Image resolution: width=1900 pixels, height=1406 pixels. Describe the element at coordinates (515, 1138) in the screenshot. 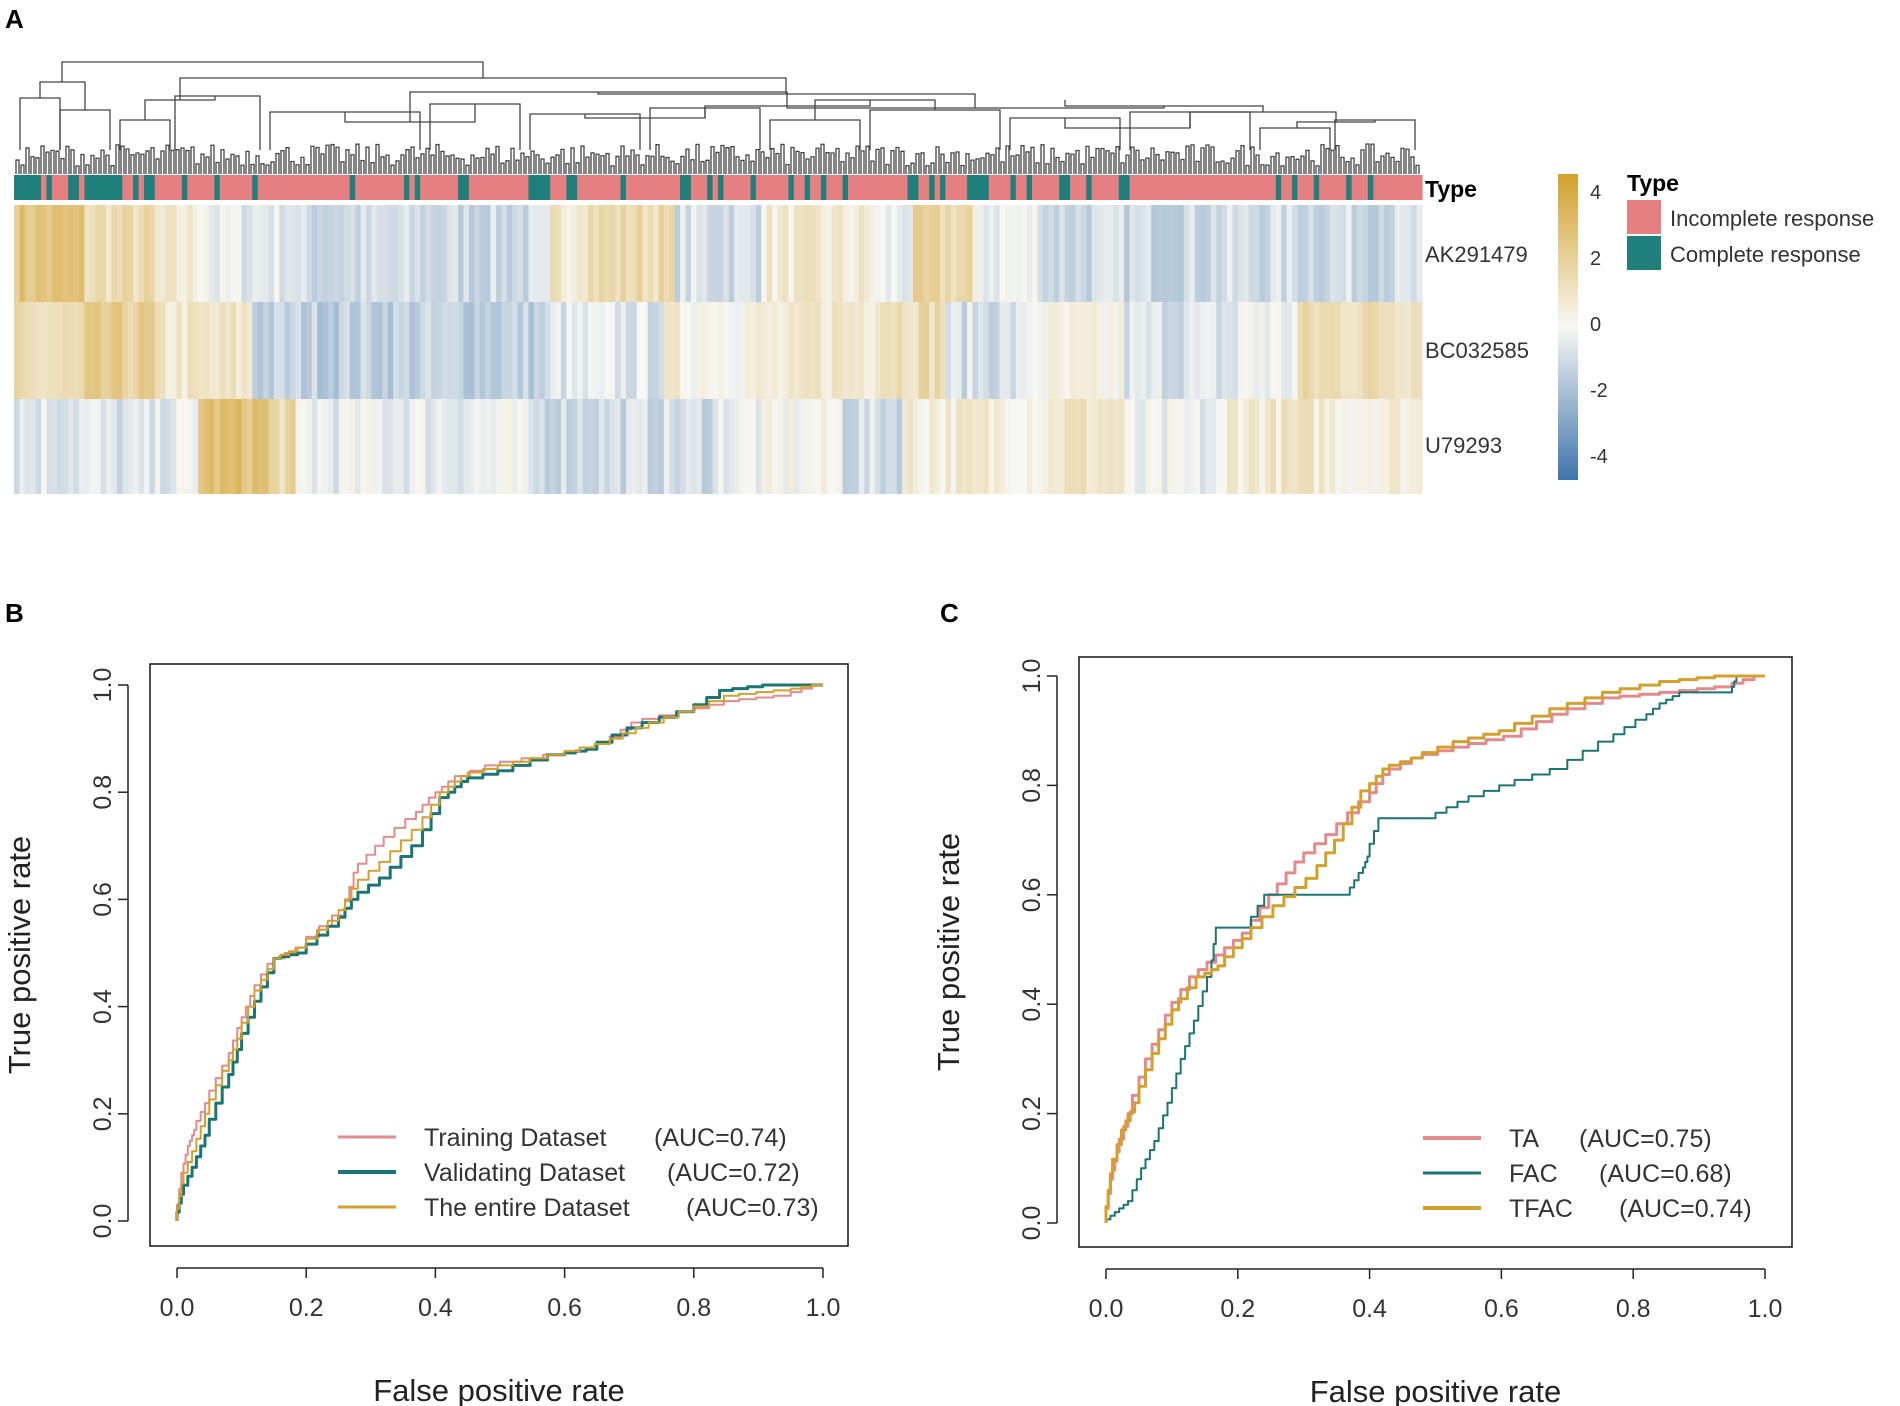

I see `legend-series-name: Training Dataset` at that location.